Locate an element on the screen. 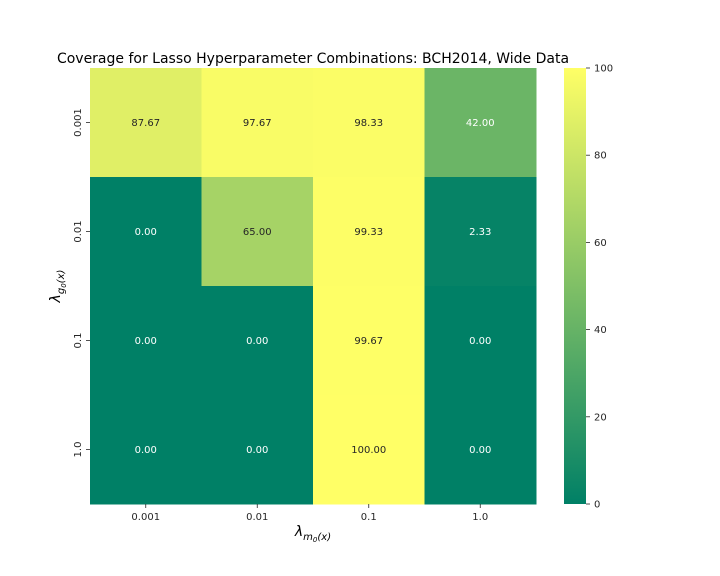 Image resolution: width=720 pixels, height=576 pixels. colorbar-tick-label: 60 is located at coordinates (600, 243).